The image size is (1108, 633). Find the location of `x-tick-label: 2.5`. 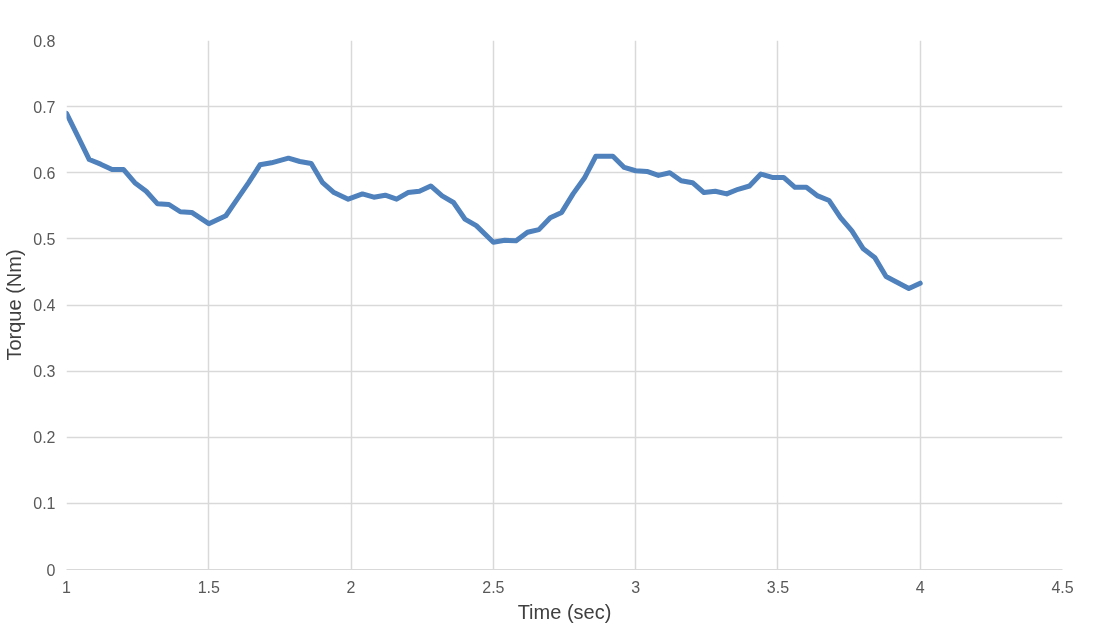

x-tick-label: 2.5 is located at coordinates (493, 587).